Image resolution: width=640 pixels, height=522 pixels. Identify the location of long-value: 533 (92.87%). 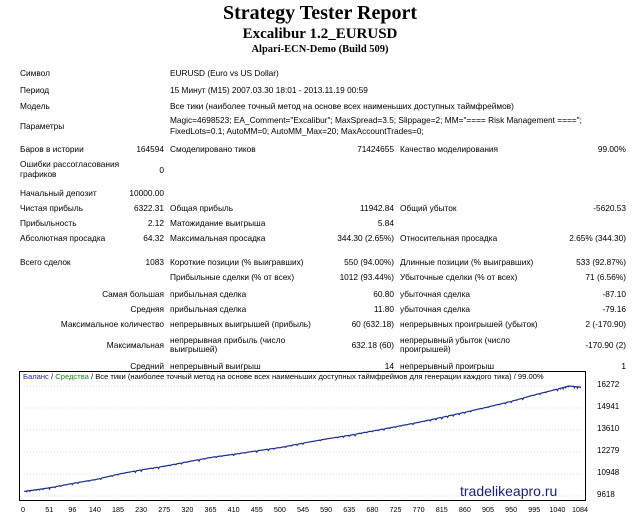
(601, 262).